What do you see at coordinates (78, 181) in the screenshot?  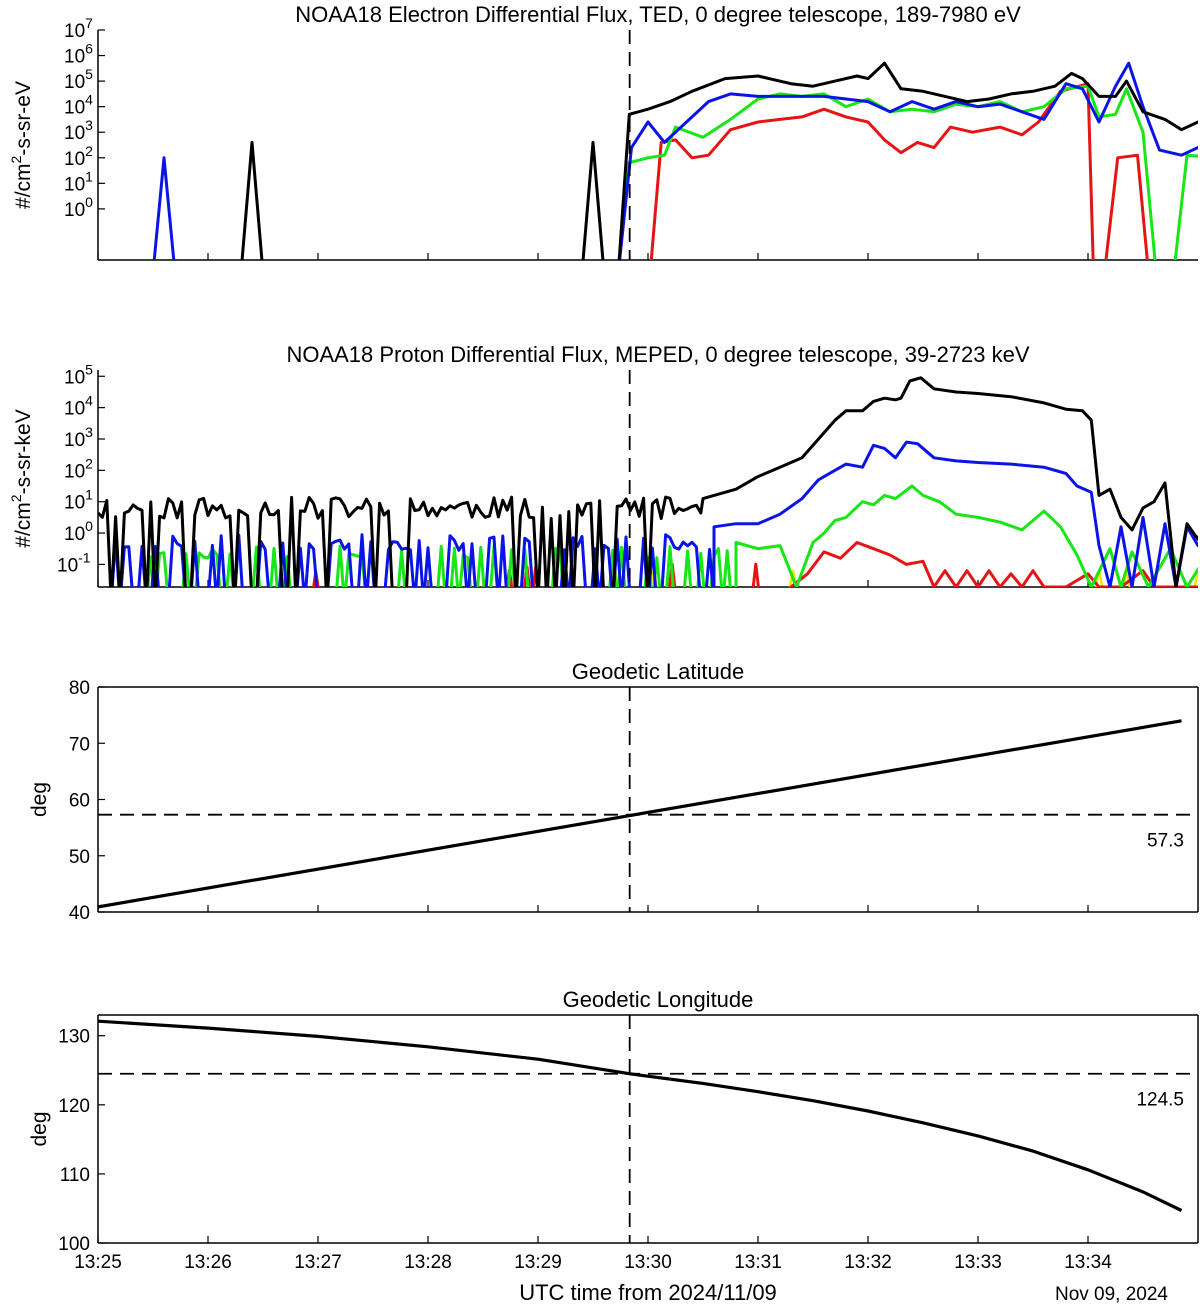 I see `electron-y-tick-label: 10¹` at bounding box center [78, 181].